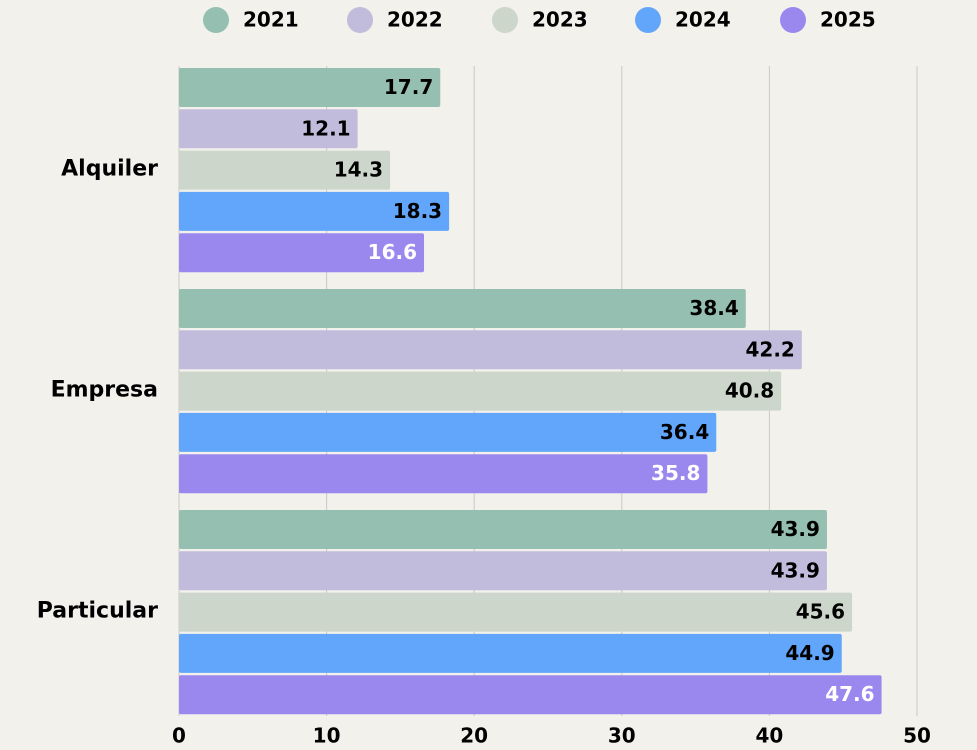 Image resolution: width=977 pixels, height=750 pixels. What do you see at coordinates (560, 20) in the screenshot?
I see `legend-label: 2023` at bounding box center [560, 20].